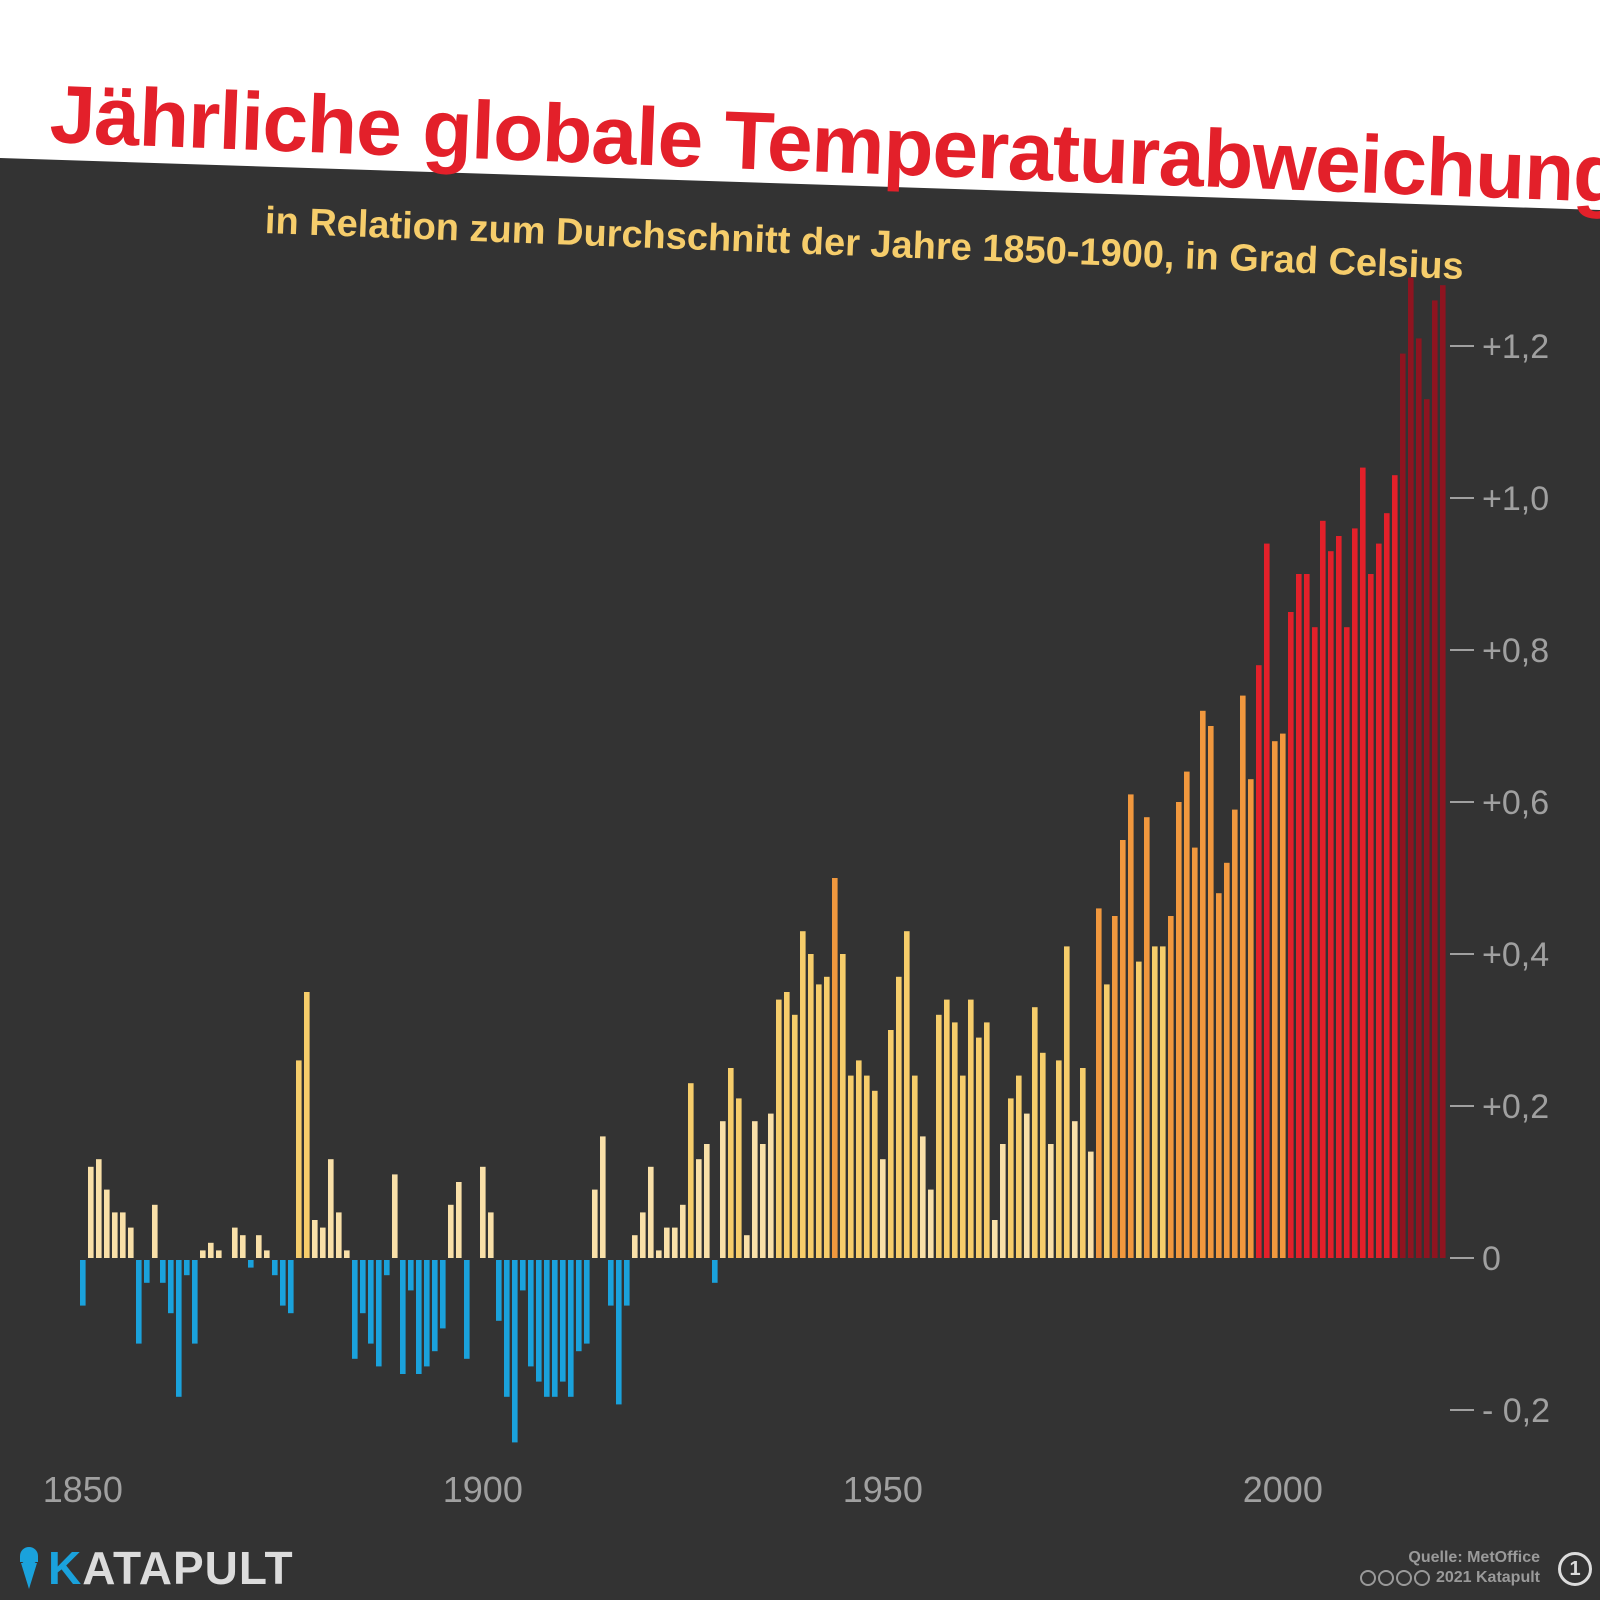 The height and width of the screenshot is (1605, 1600). What do you see at coordinates (1403, 806) in the screenshot?
I see `bar-2015` at bounding box center [1403, 806].